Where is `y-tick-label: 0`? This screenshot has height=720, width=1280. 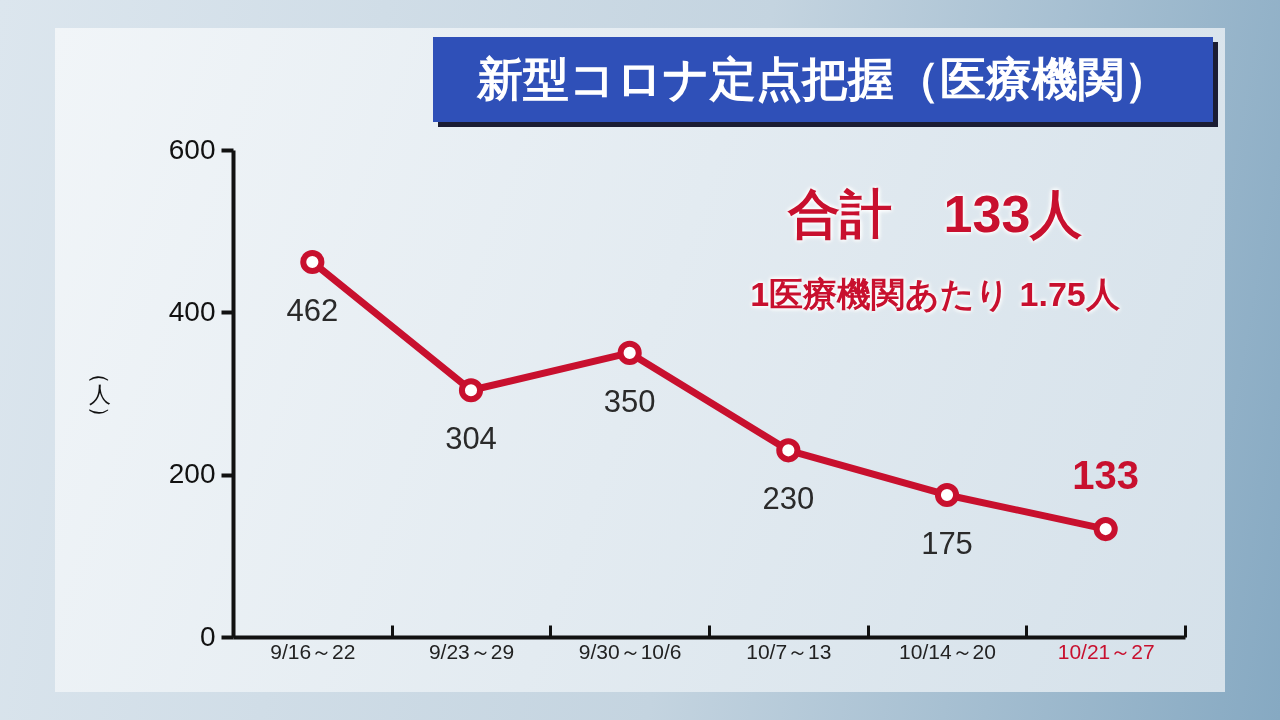
y-tick-label: 0 is located at coordinates (207, 636).